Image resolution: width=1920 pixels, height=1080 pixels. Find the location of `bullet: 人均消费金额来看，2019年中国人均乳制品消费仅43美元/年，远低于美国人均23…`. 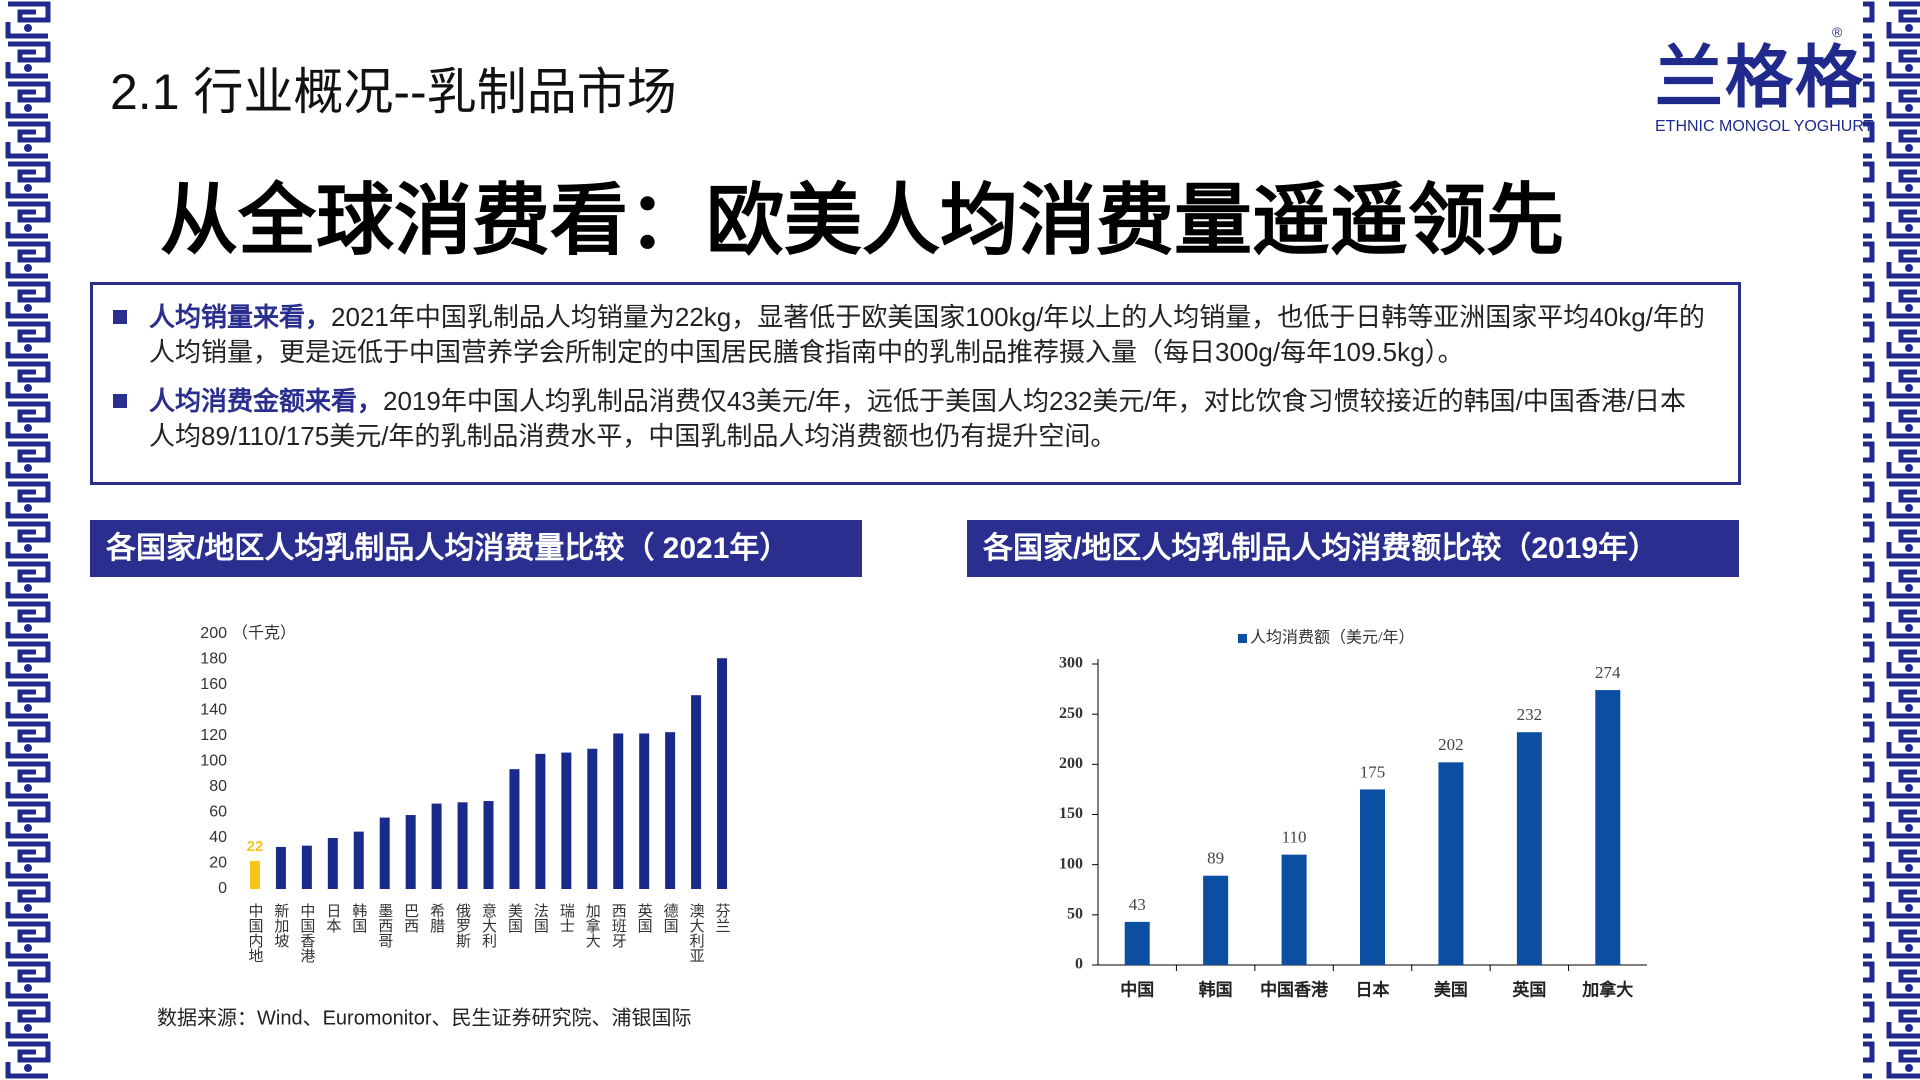

bullet: 人均消费金额来看，2019年中国人均乳制品消费仅43美元/年，远低于美国人均23… is located at coordinates (911, 419).